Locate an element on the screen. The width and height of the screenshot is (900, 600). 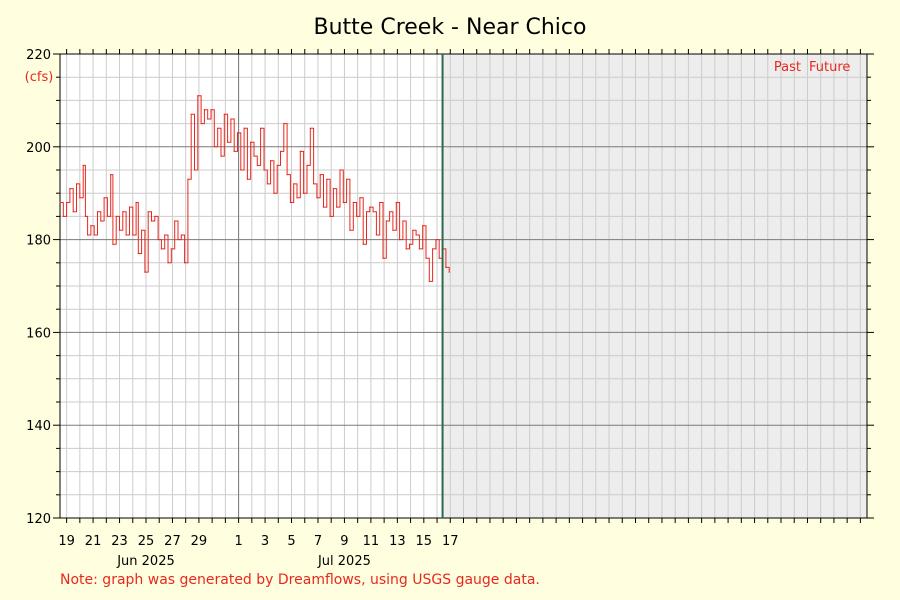
y-tick-label: 140 is located at coordinates (38, 426).